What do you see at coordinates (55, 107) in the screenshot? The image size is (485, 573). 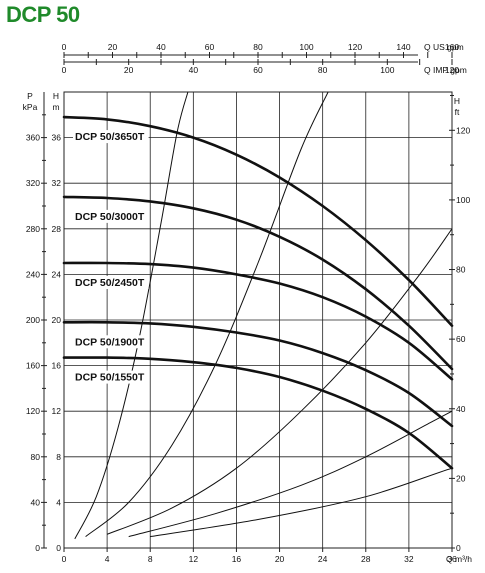 I see `y-left-m-label-unit: m` at bounding box center [55, 107].